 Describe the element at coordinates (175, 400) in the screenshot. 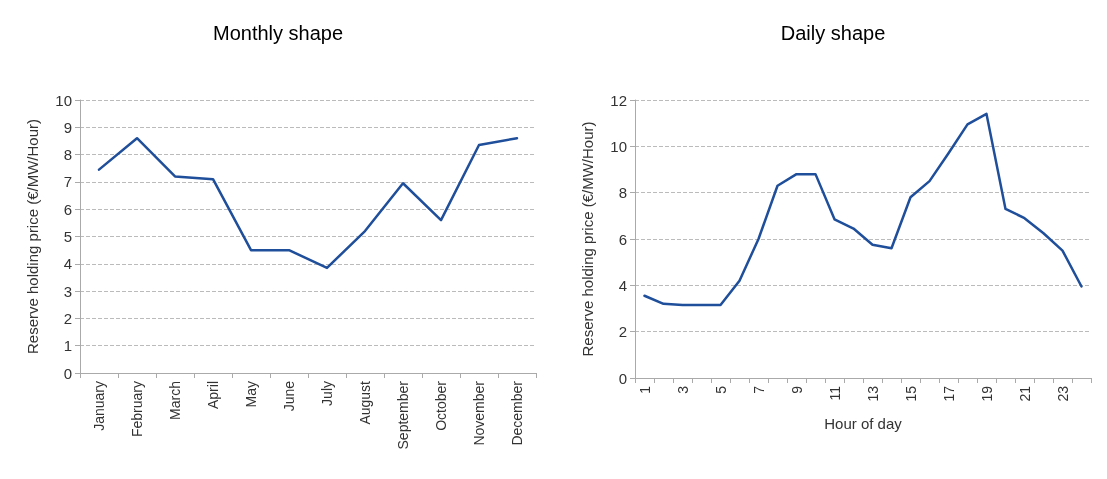

I see `x-tick-label: March` at that location.